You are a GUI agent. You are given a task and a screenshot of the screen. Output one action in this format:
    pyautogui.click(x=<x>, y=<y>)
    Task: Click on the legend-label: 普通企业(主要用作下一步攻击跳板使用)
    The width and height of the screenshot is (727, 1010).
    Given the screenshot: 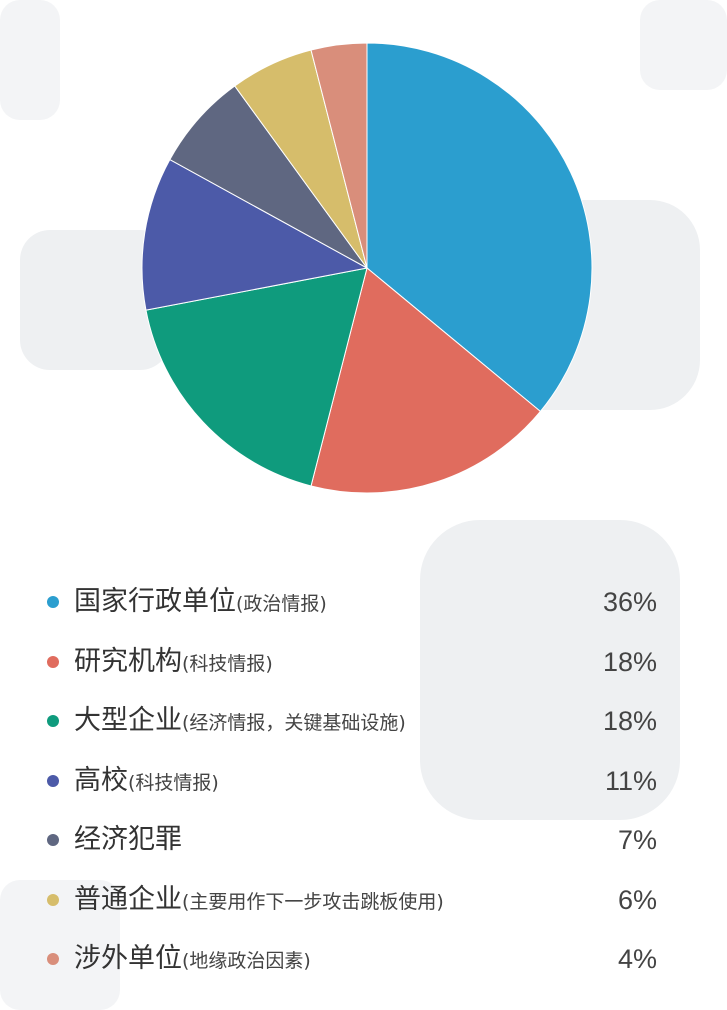 What is the action you would take?
    pyautogui.click(x=259, y=901)
    